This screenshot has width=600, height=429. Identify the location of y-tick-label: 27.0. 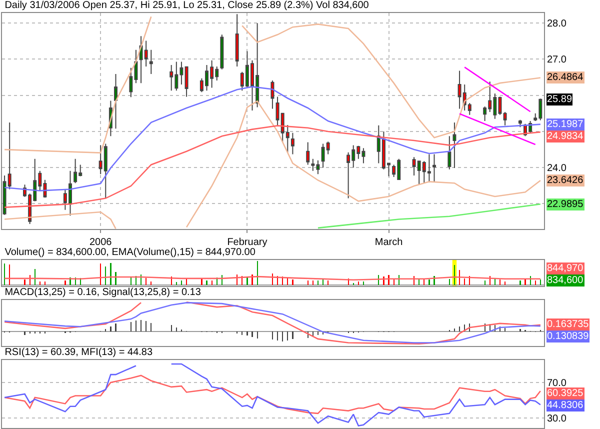
(557, 60).